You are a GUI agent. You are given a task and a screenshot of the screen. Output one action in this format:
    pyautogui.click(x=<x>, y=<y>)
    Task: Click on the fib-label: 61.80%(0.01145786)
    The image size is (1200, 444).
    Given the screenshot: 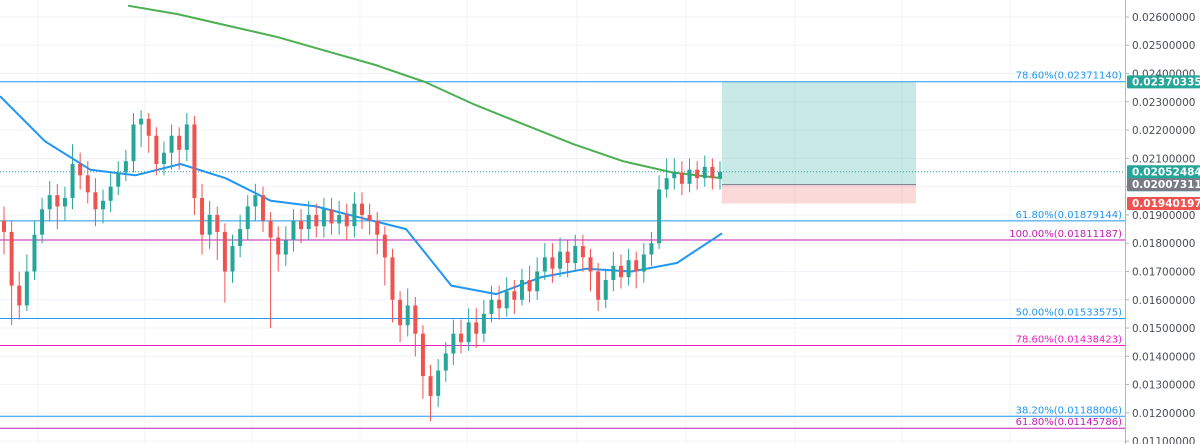 What is the action you would take?
    pyautogui.click(x=1069, y=422)
    